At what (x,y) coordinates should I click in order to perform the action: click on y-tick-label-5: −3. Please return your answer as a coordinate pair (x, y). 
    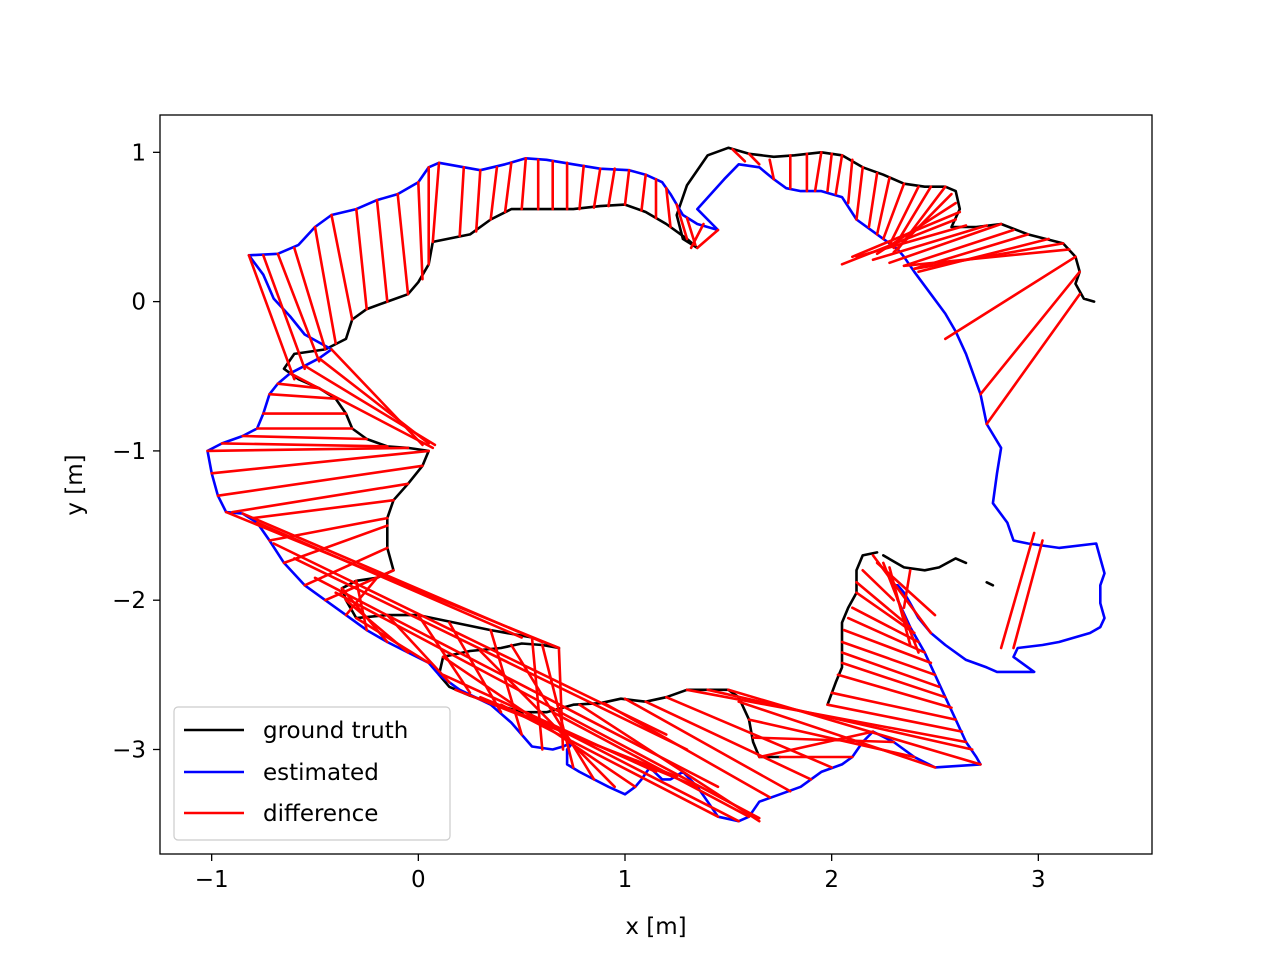
    Looking at the image, I should click on (129, 750).